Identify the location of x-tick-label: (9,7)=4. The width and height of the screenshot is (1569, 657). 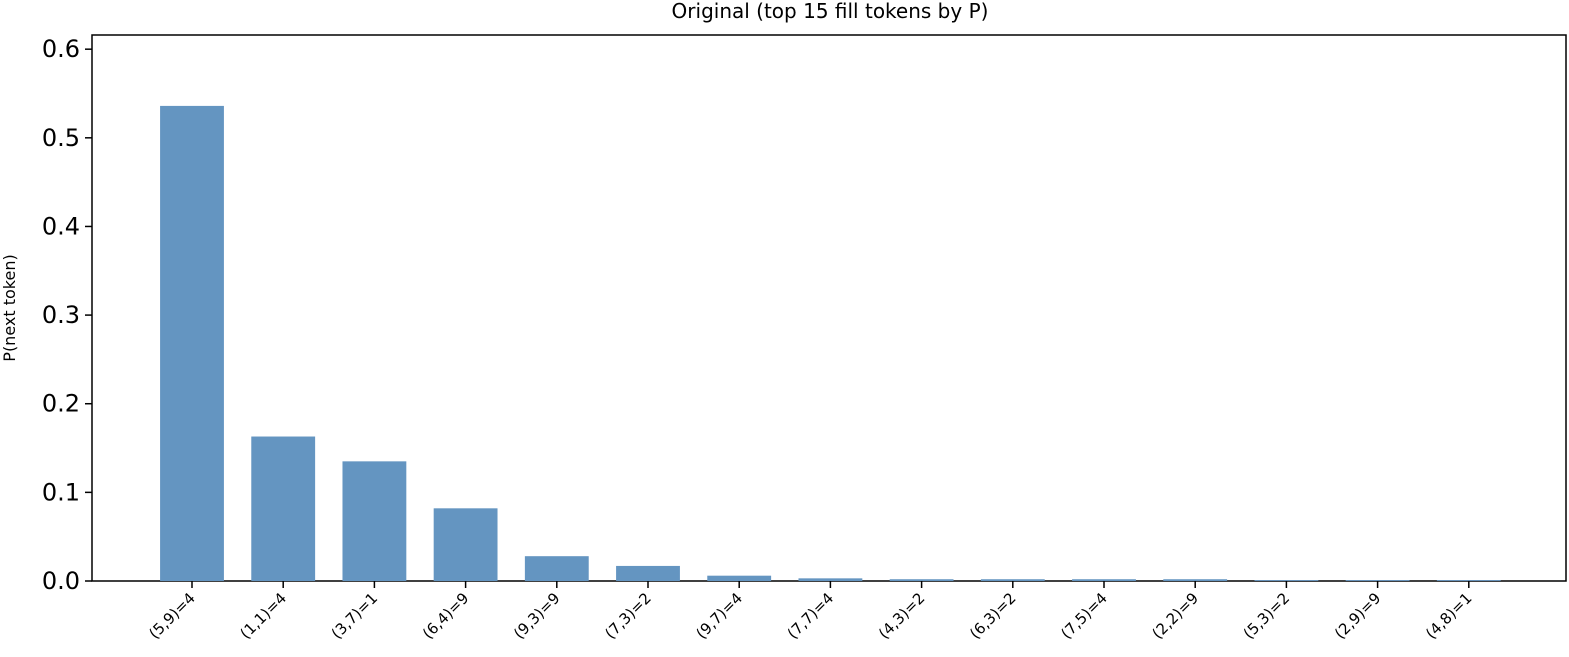
(720, 616).